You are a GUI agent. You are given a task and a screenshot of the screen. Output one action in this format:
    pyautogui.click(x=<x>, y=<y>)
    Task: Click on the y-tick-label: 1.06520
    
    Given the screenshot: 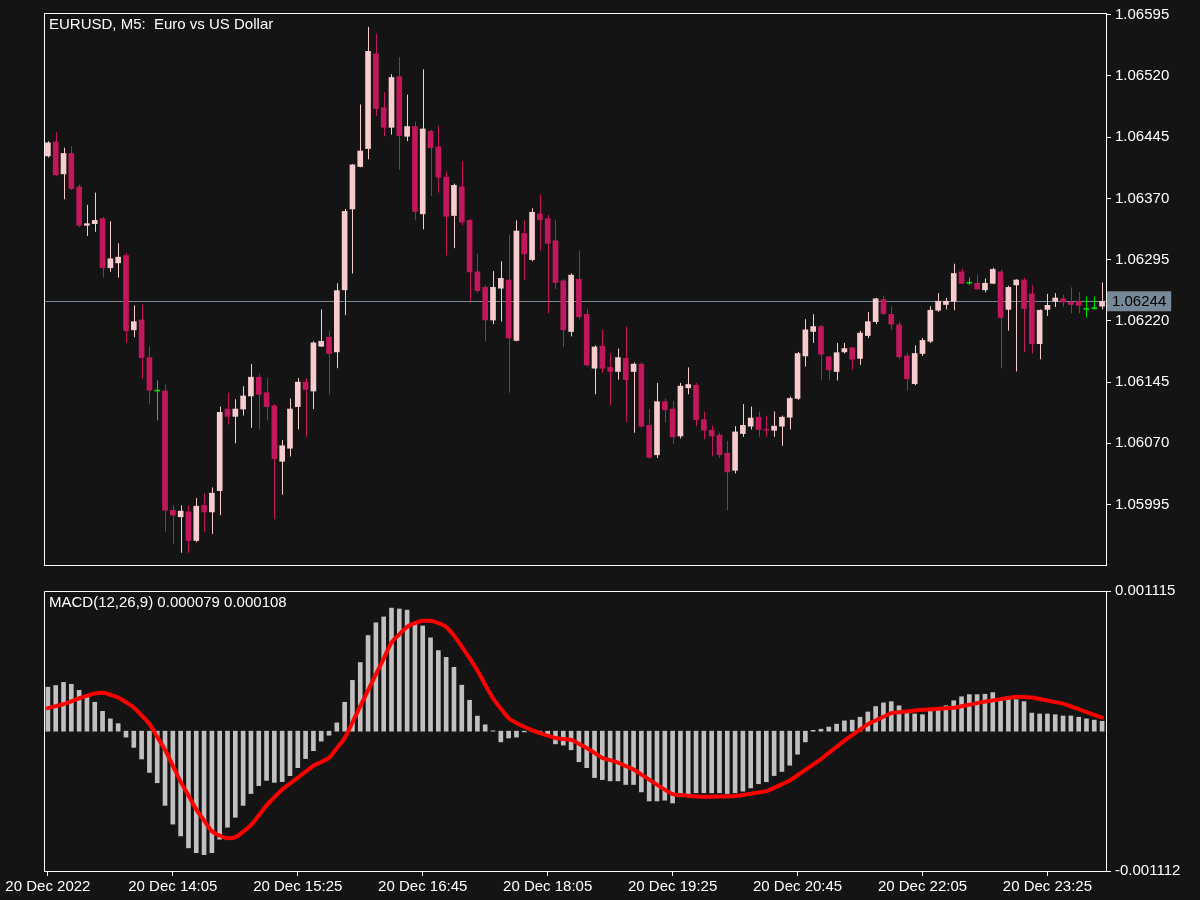 What is the action you would take?
    pyautogui.click(x=1142, y=75)
    